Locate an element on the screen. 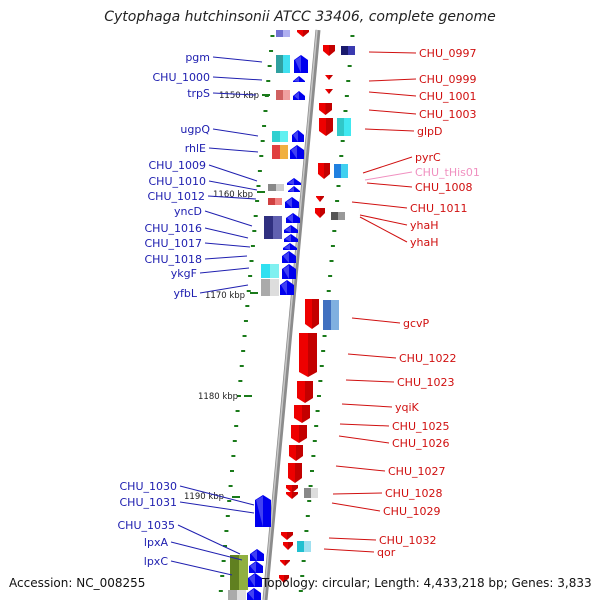 This screenshot has height=600, width=600. kbp-tick-label: 1150 kbp is located at coordinates (239, 96).